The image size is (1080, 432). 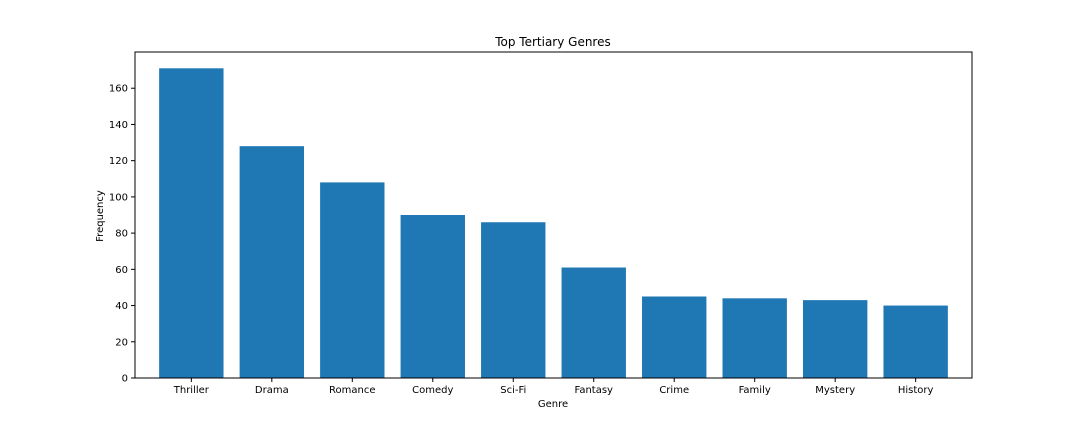 I want to click on bar-history, so click(x=915, y=341).